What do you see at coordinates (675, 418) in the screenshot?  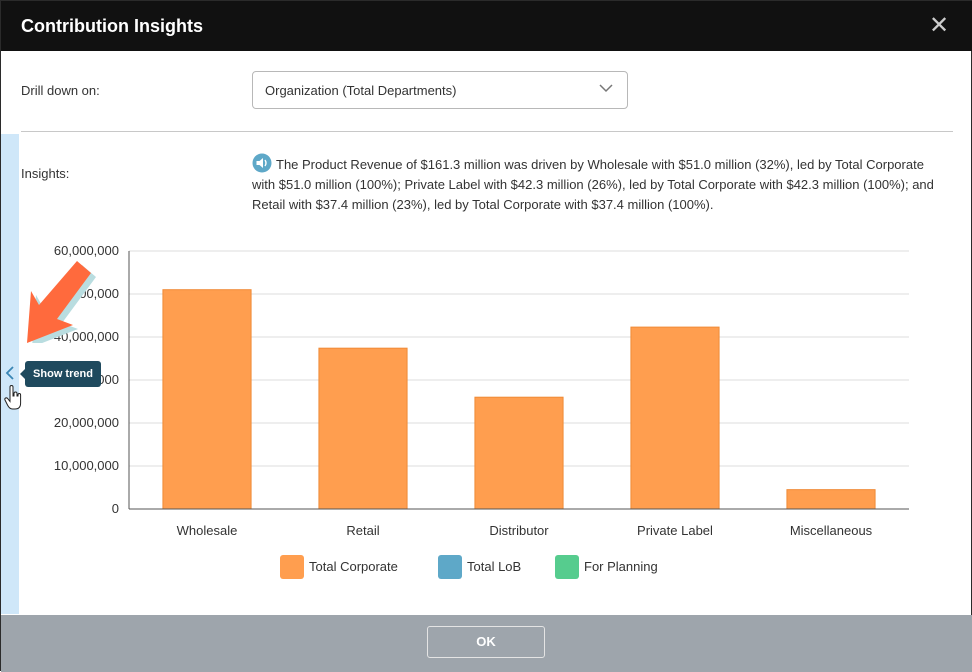 I see `bar-private-label` at bounding box center [675, 418].